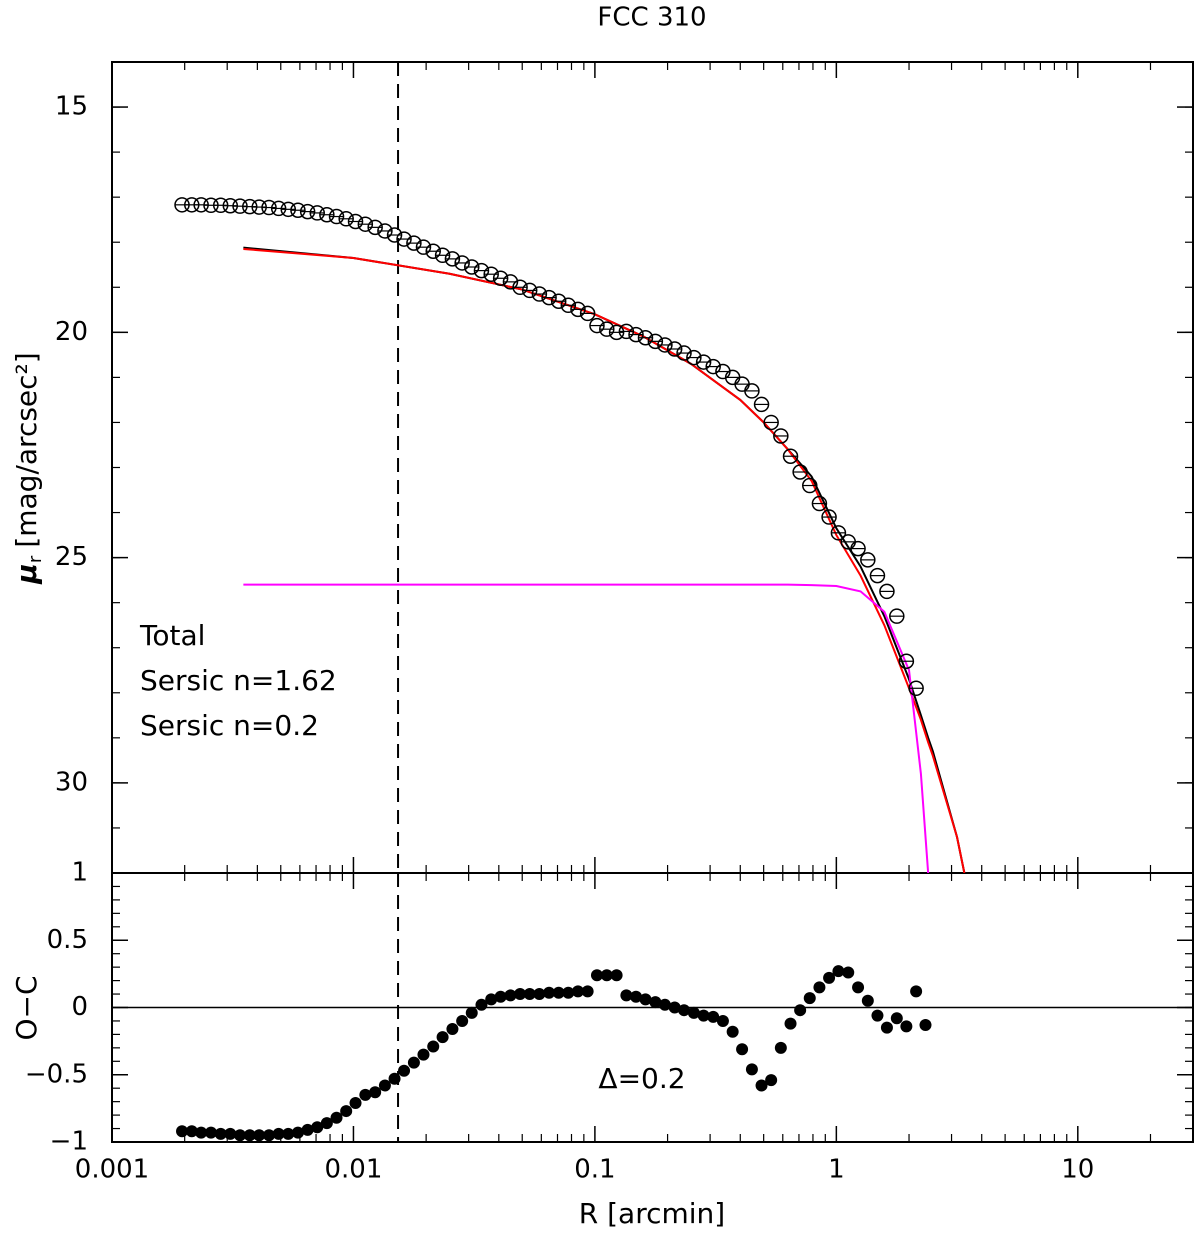  What do you see at coordinates (172, 635) in the screenshot?
I see `legend-label: Total` at bounding box center [172, 635].